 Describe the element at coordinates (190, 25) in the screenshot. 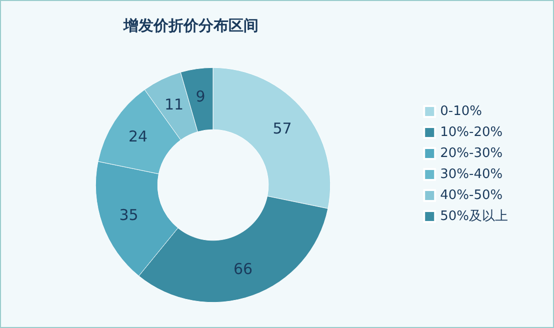

I see `chart-title: 增发价折价分布区间` at that location.